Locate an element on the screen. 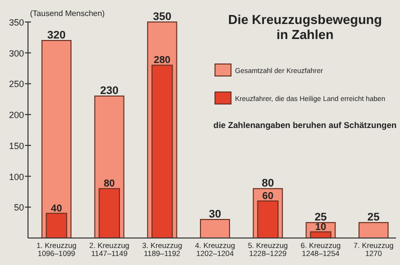 The image size is (400, 265). y-axis-title: (Tausend Menschen) is located at coordinates (68, 13).